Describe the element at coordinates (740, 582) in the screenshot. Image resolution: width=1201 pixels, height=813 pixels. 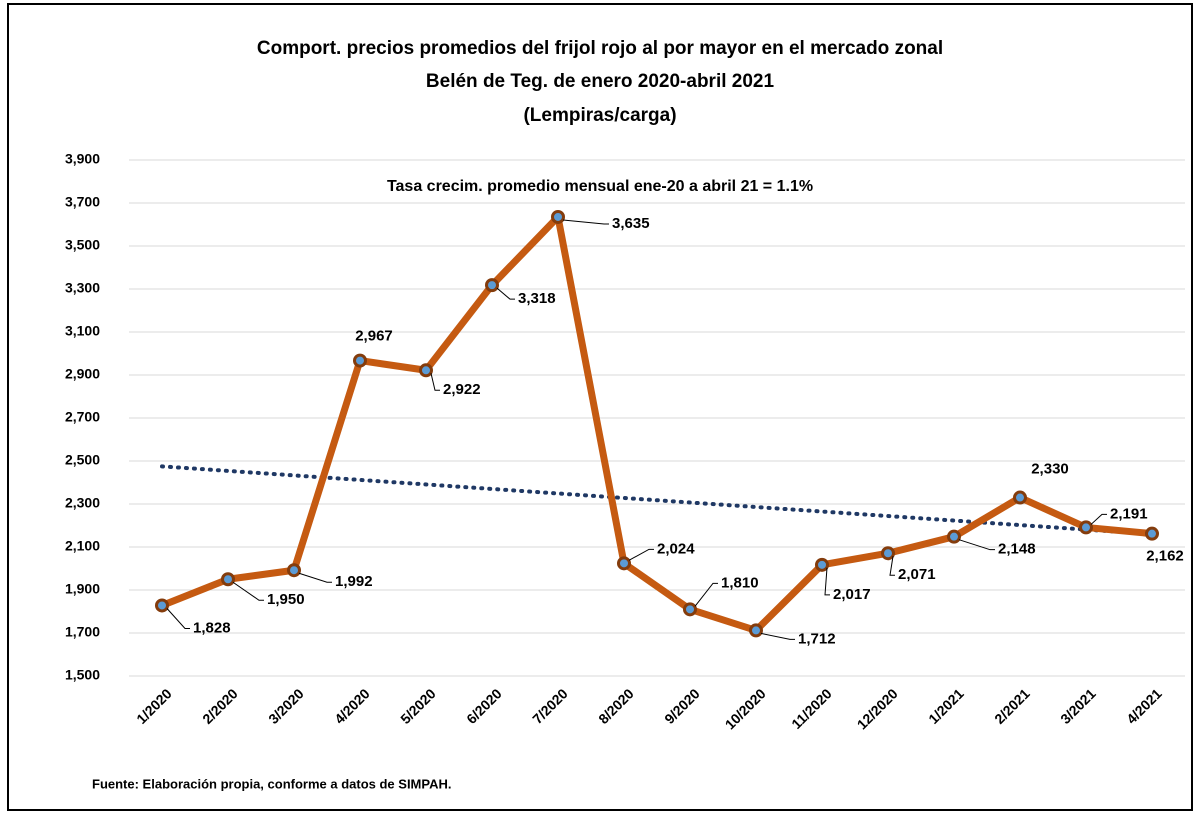
I see `data-label: 1,810` at that location.